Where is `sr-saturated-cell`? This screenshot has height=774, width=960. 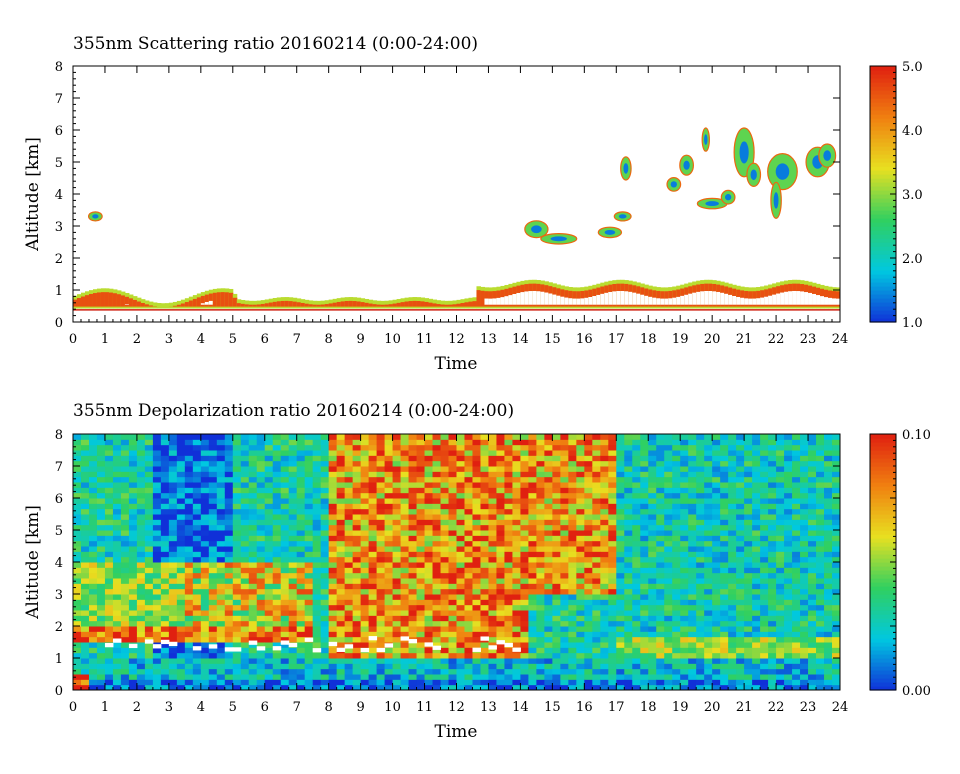
sr-saturated-cell is located at coordinates (766, 301).